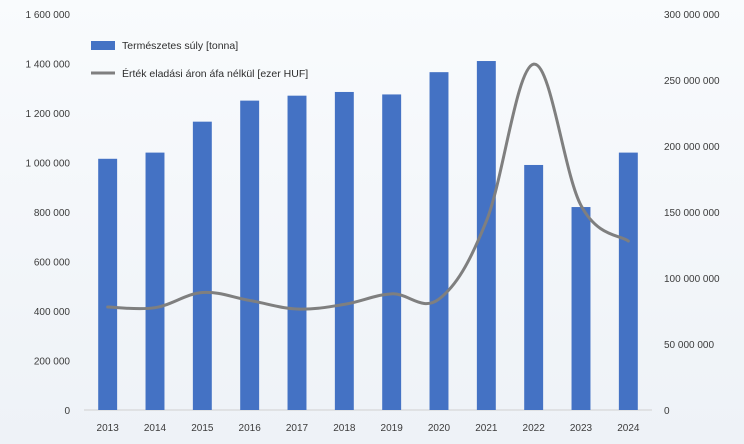 The image size is (744, 444). Describe the element at coordinates (692, 279) in the screenshot. I see `right-axis-tick-label: 100 000 000` at that location.